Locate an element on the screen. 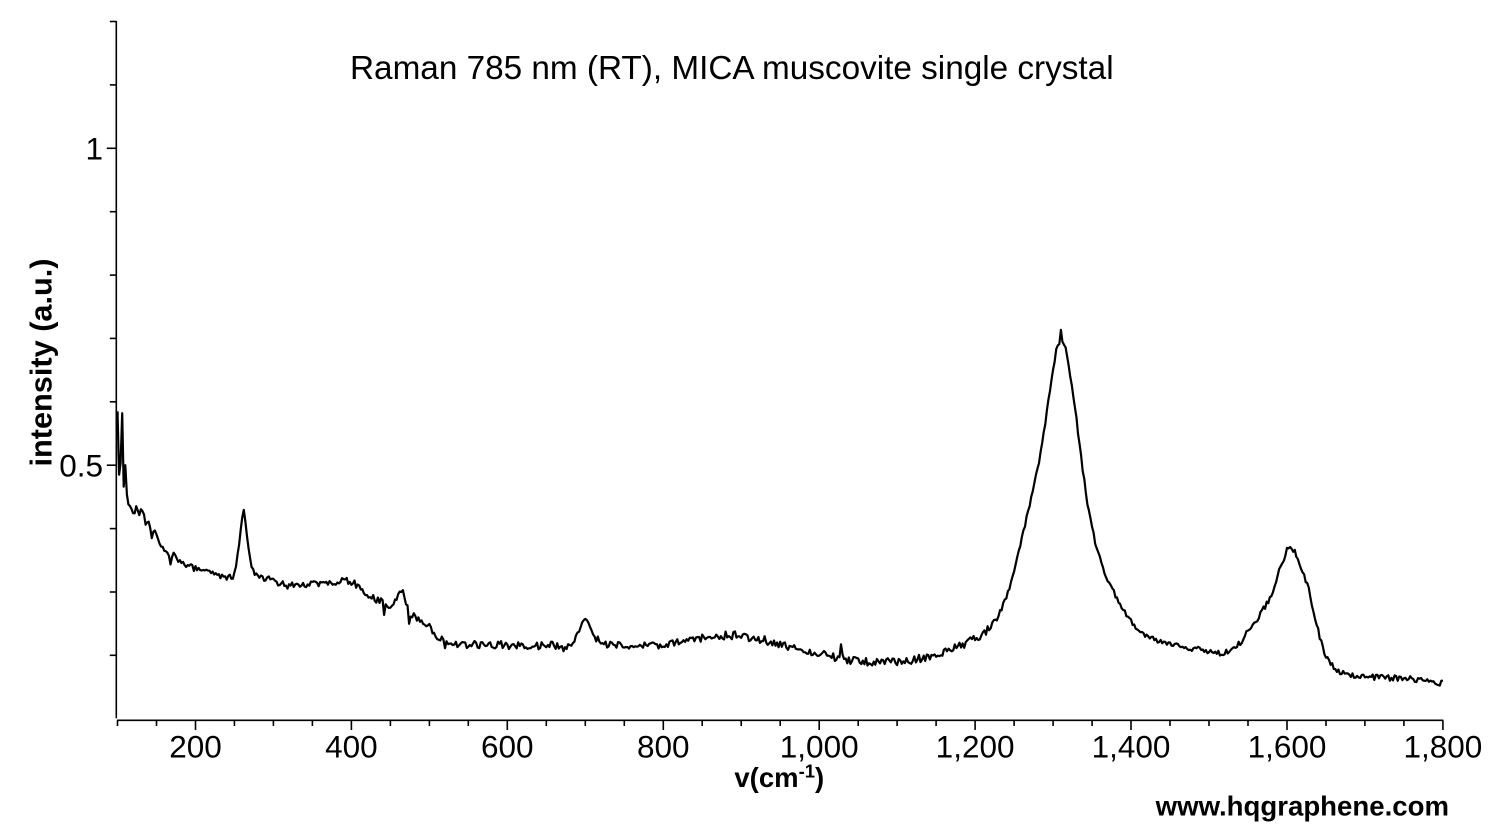 The height and width of the screenshot is (827, 1510). svg-text: 1,400 is located at coordinates (1131, 747).